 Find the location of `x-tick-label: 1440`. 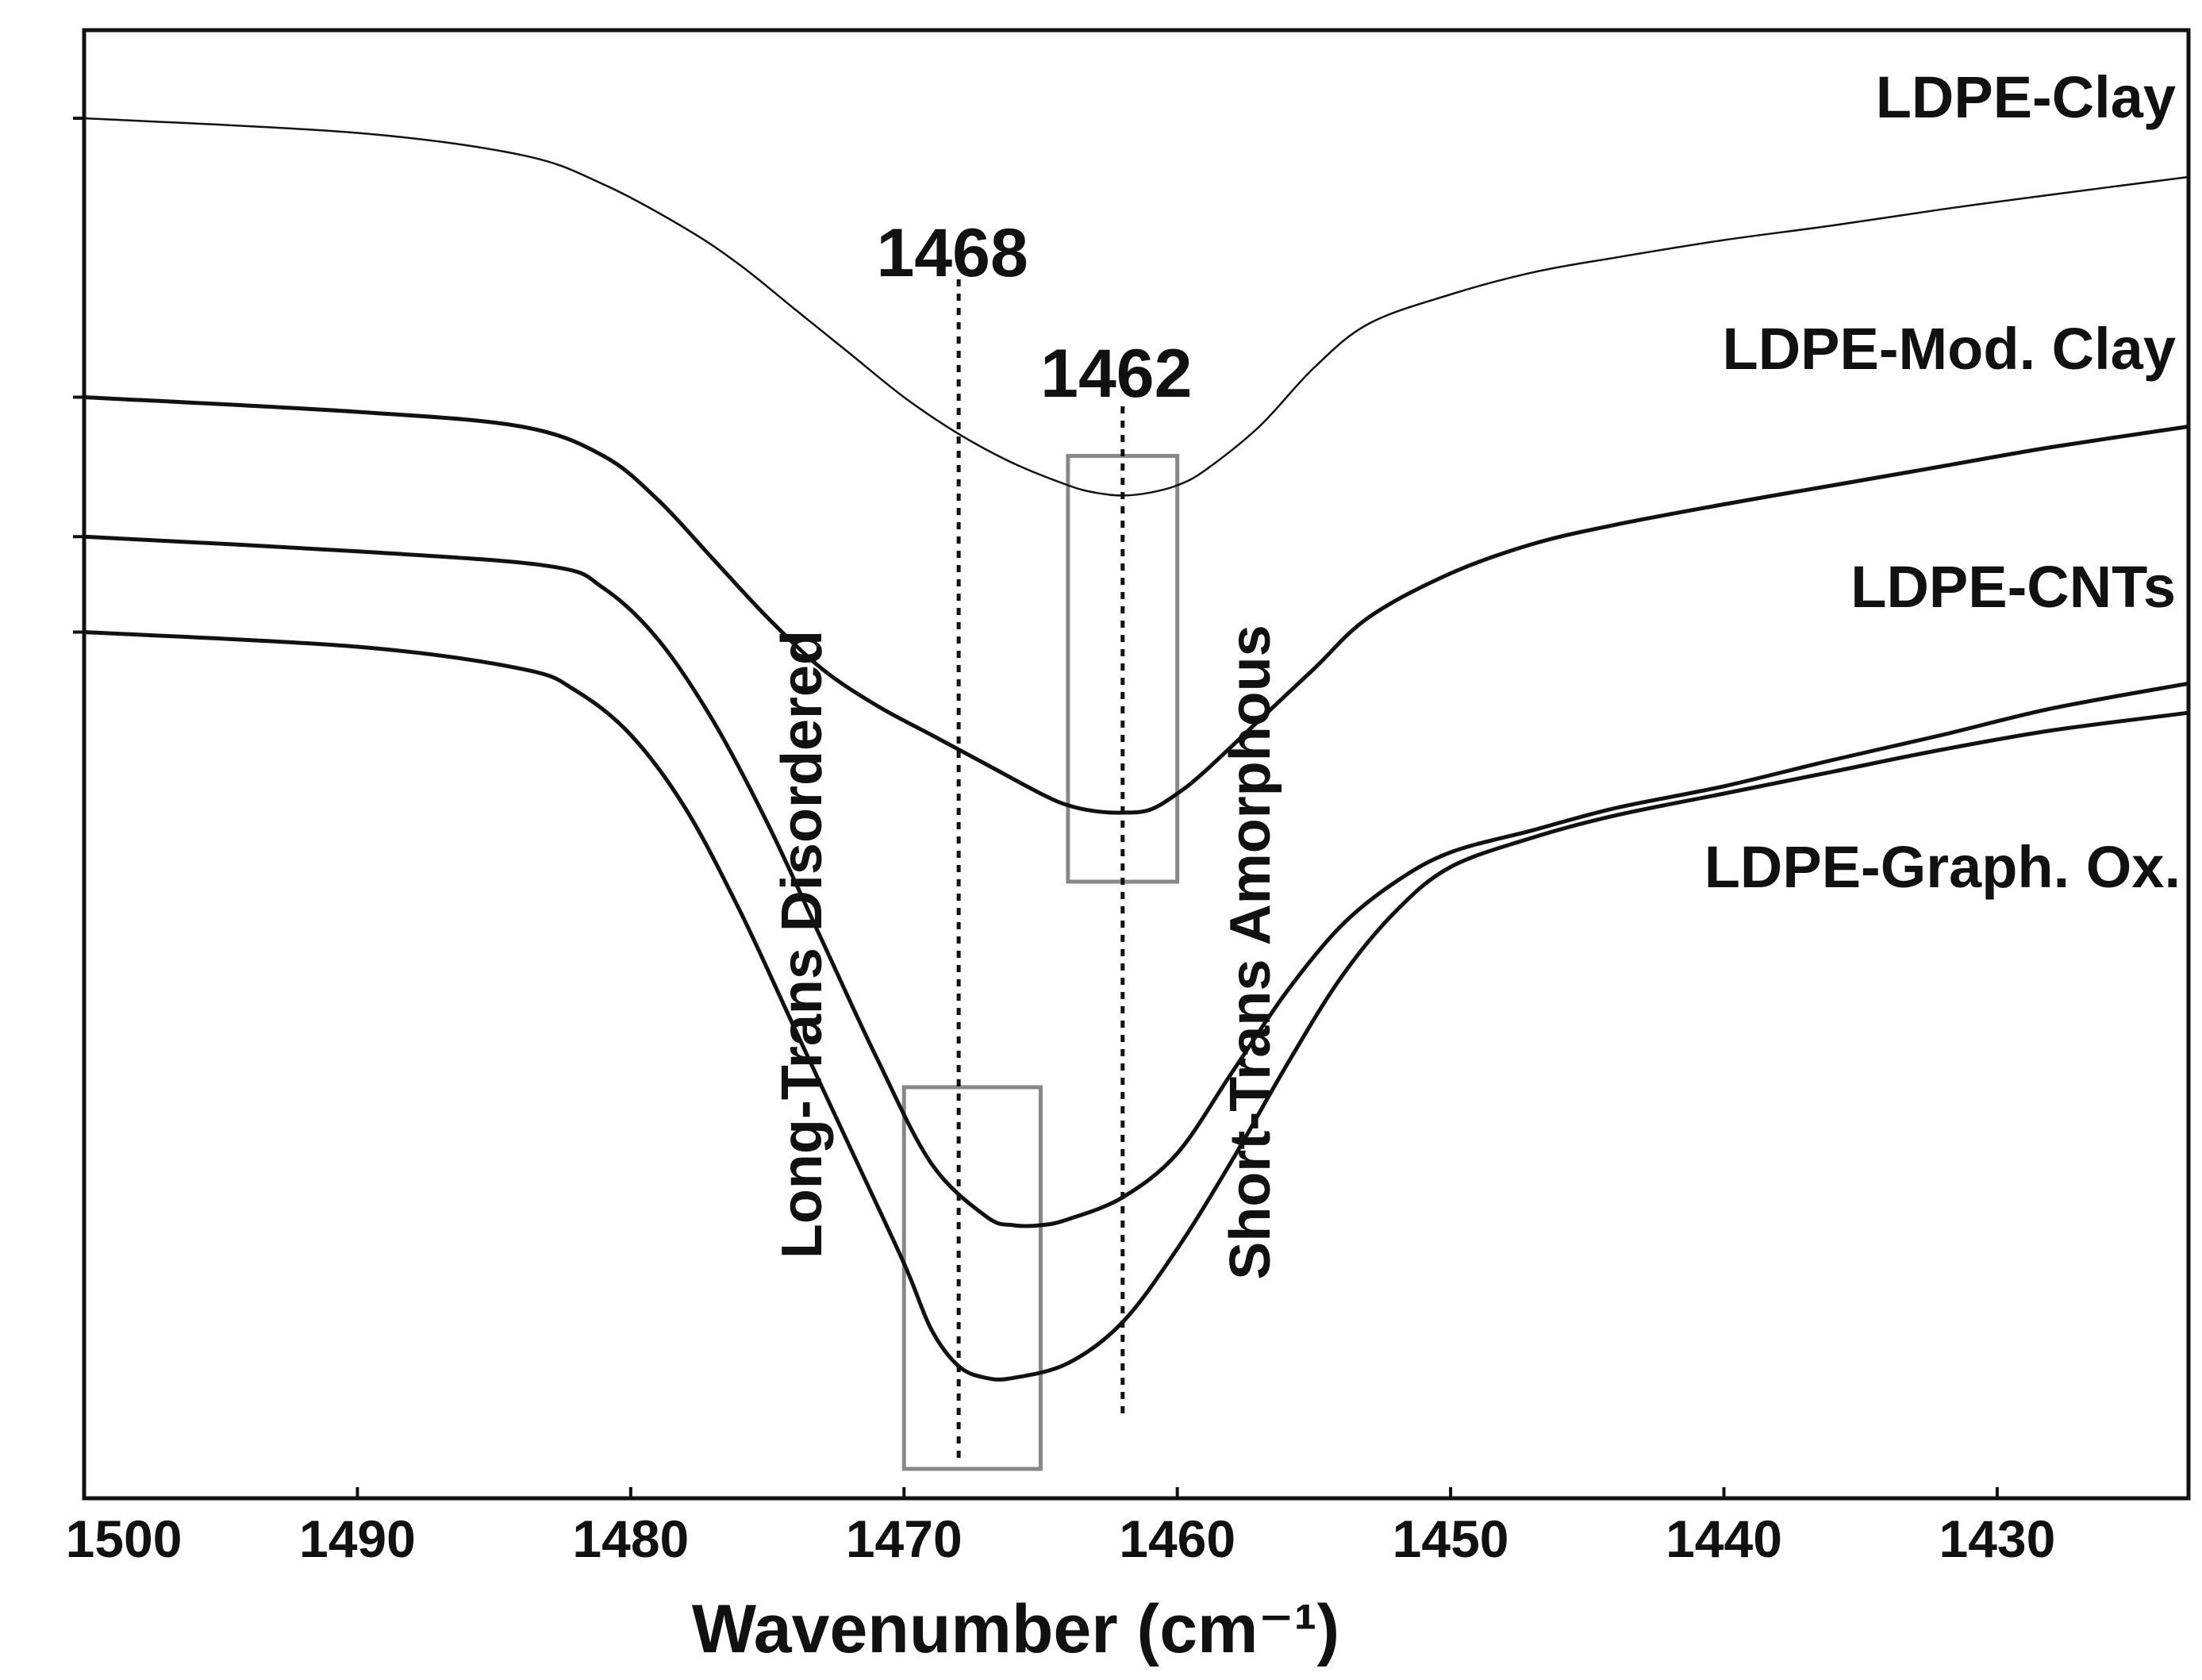

x-tick-label: 1440 is located at coordinates (1724, 1538).